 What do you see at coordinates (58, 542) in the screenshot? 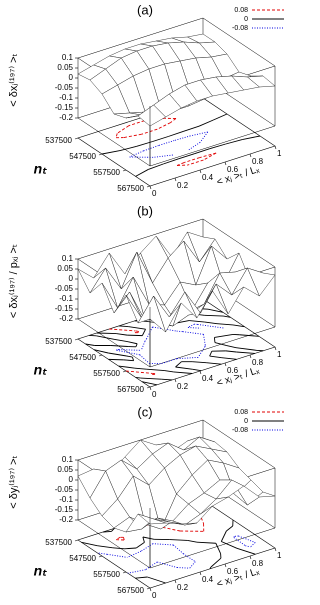
I see `x-tick-label: 537500` at bounding box center [58, 542].